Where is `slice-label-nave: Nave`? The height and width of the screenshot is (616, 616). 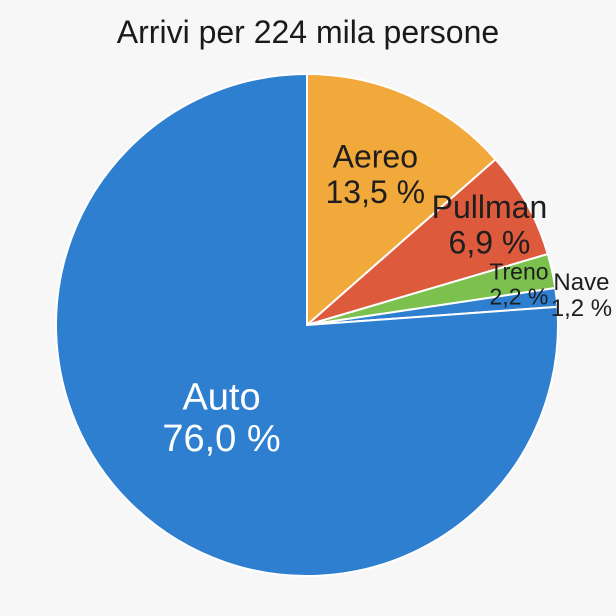 slice-label-nave: Nave is located at coordinates (581, 282).